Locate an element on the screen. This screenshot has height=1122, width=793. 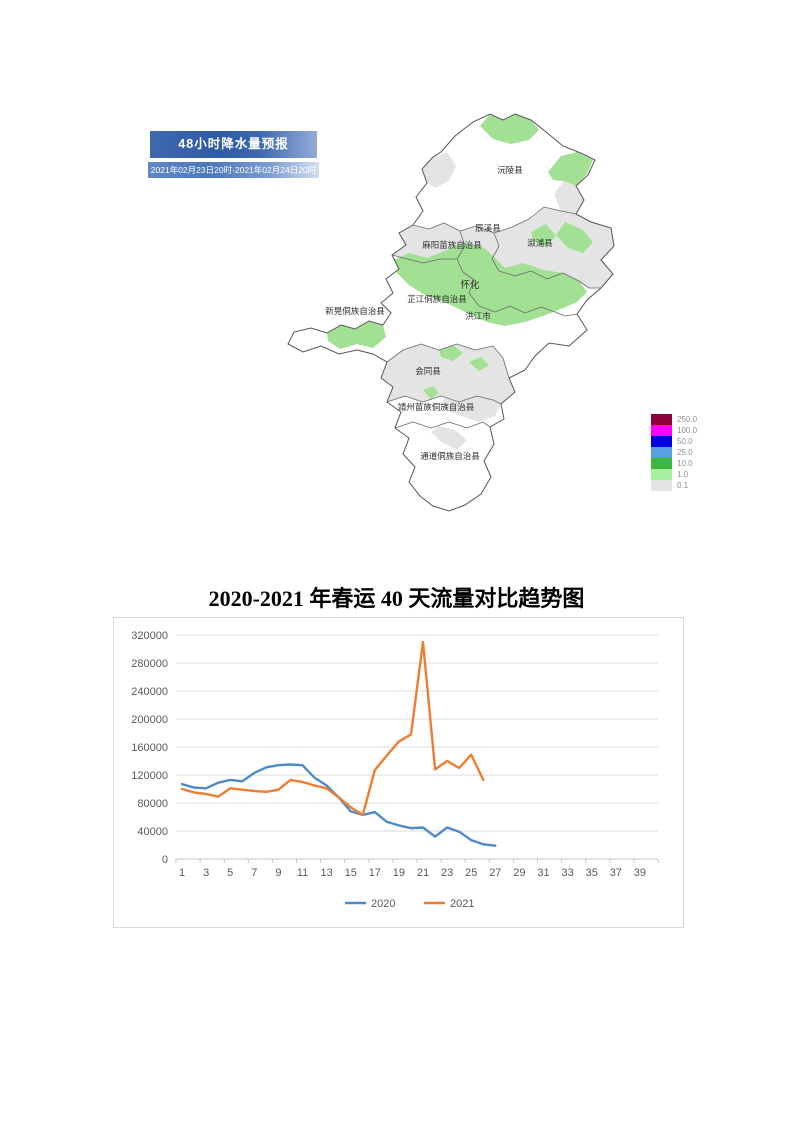
map-date-range: 2021年02月23日20时-2021年02月24日20时 is located at coordinates (233, 170).